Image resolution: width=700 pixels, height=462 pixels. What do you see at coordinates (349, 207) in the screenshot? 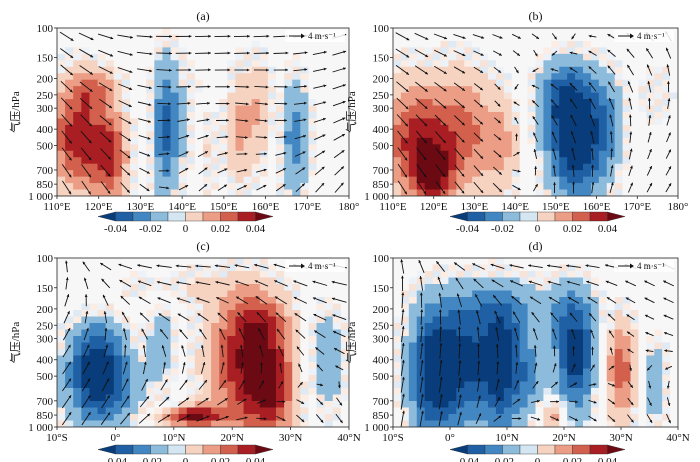
I see `x-tick-label: 180°` at bounding box center [349, 207].